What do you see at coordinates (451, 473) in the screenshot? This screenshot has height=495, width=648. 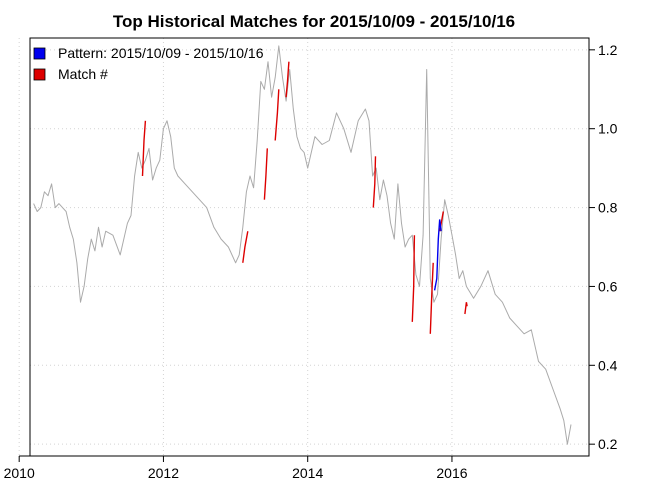 I see `x-tick-label-3: 2016` at bounding box center [451, 473].